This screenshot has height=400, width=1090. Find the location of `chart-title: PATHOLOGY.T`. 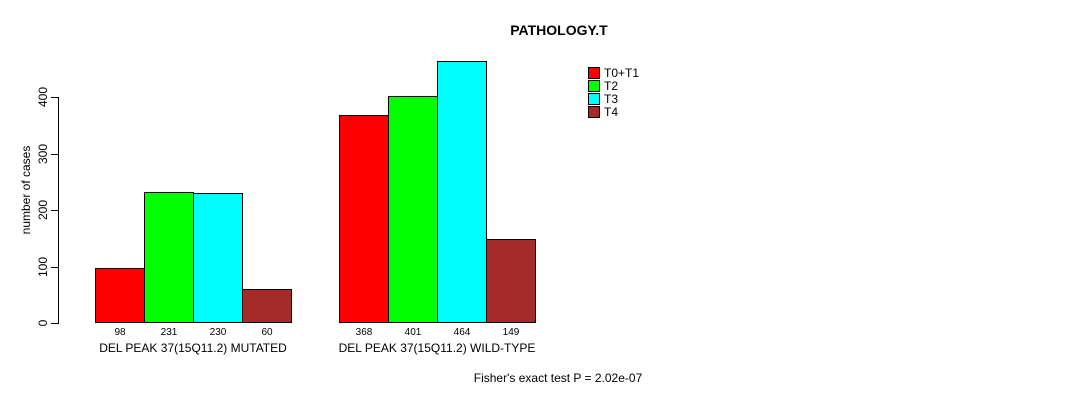

chart-title: PATHOLOGY.T is located at coordinates (559, 30).